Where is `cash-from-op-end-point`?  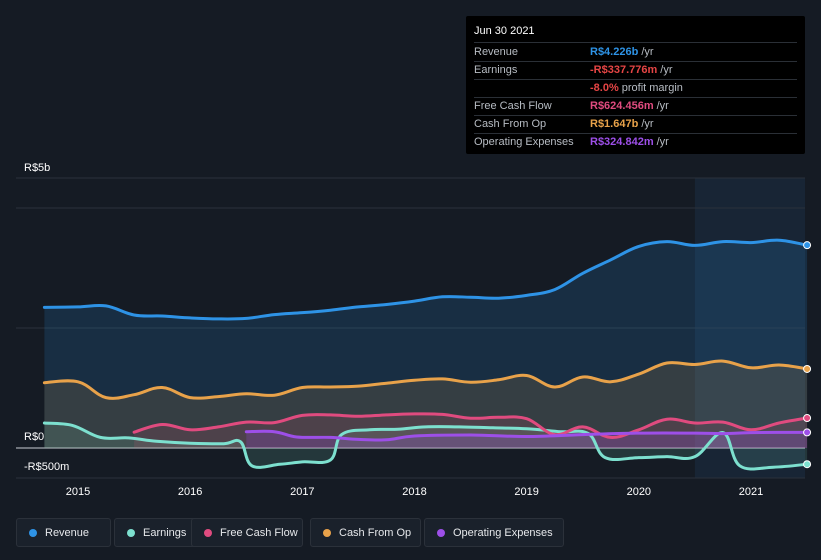
cash-from-op-end-point is located at coordinates (807, 368).